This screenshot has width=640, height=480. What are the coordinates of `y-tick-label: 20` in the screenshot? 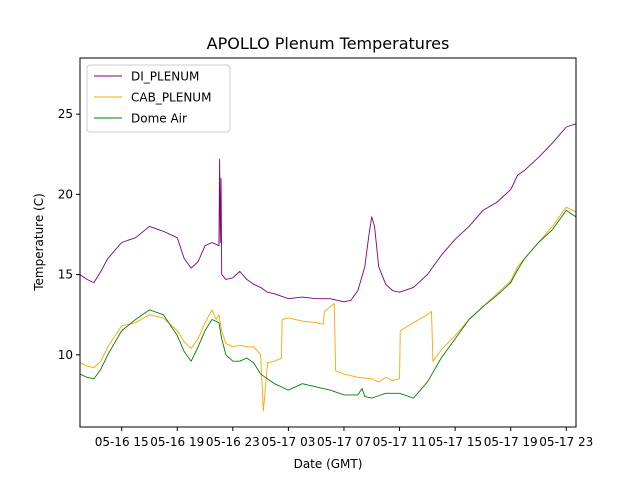 It's located at (65, 194).